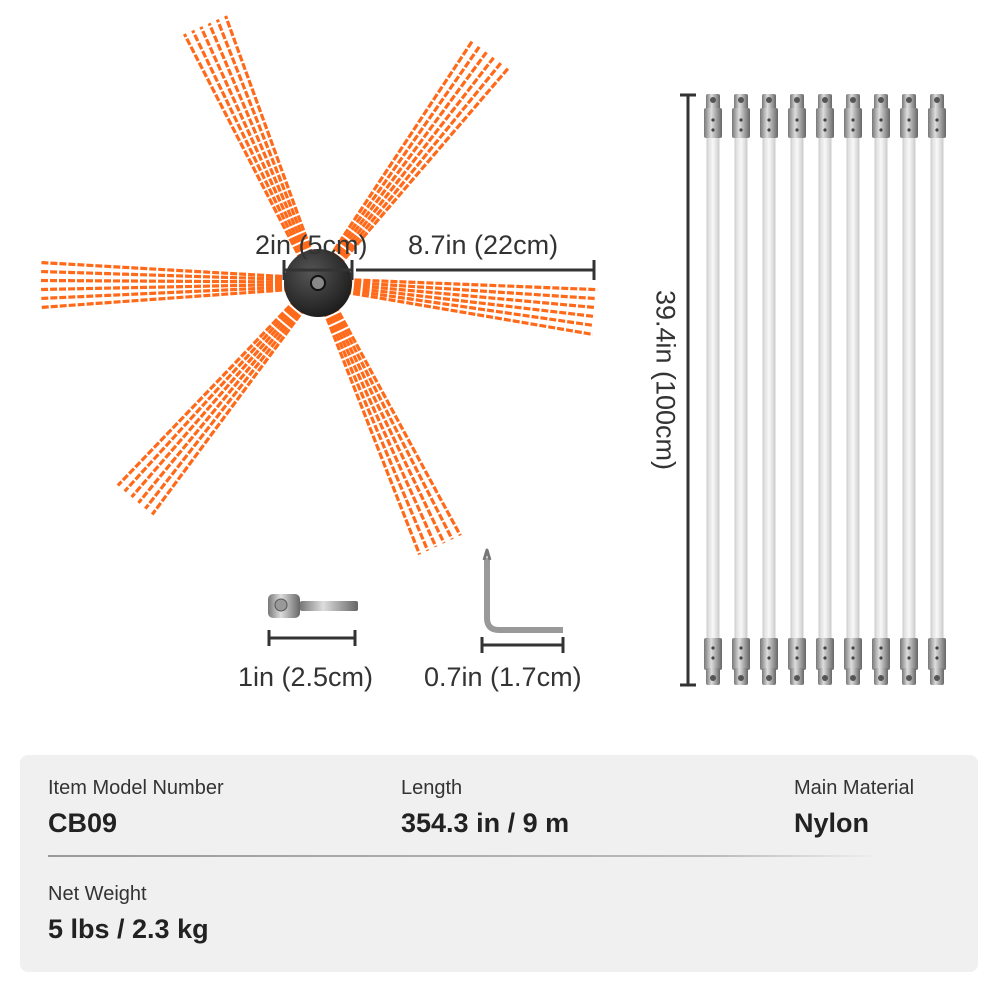  Describe the element at coordinates (318, 270) in the screenshot. I see `hub-dimension-line` at that location.